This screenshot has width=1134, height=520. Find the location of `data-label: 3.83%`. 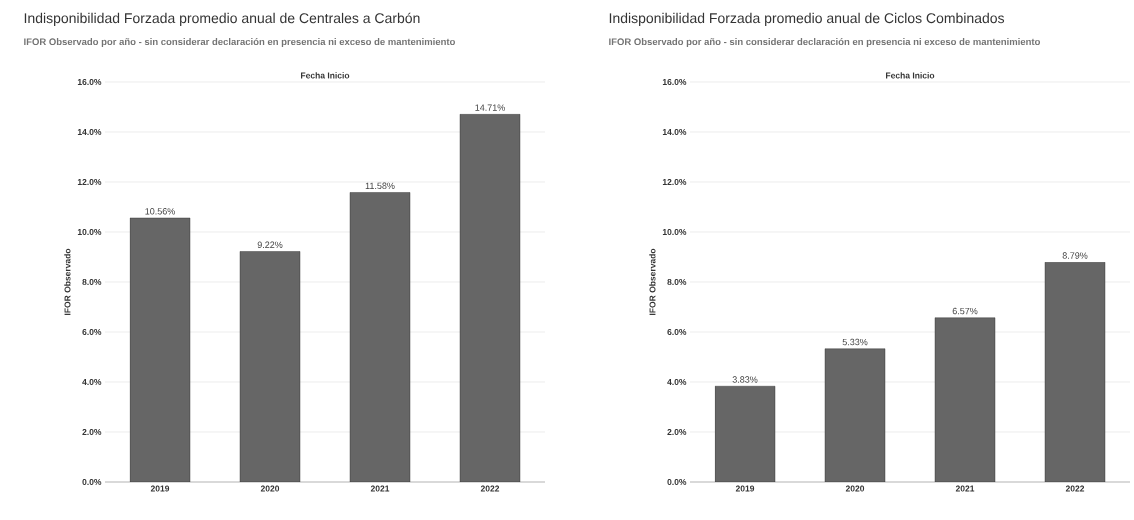

data-label: 3.83% is located at coordinates (745, 379).